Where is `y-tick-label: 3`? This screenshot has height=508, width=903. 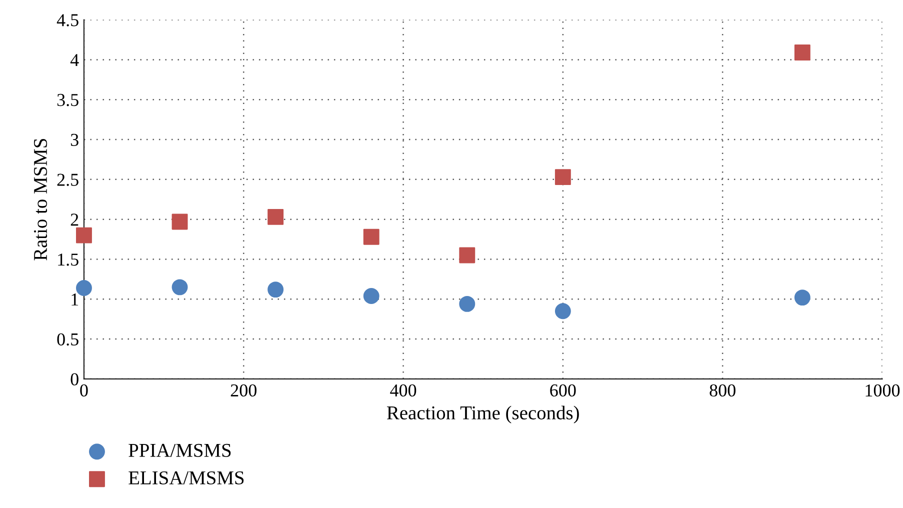 y-tick-label: 3 is located at coordinates (74, 140).